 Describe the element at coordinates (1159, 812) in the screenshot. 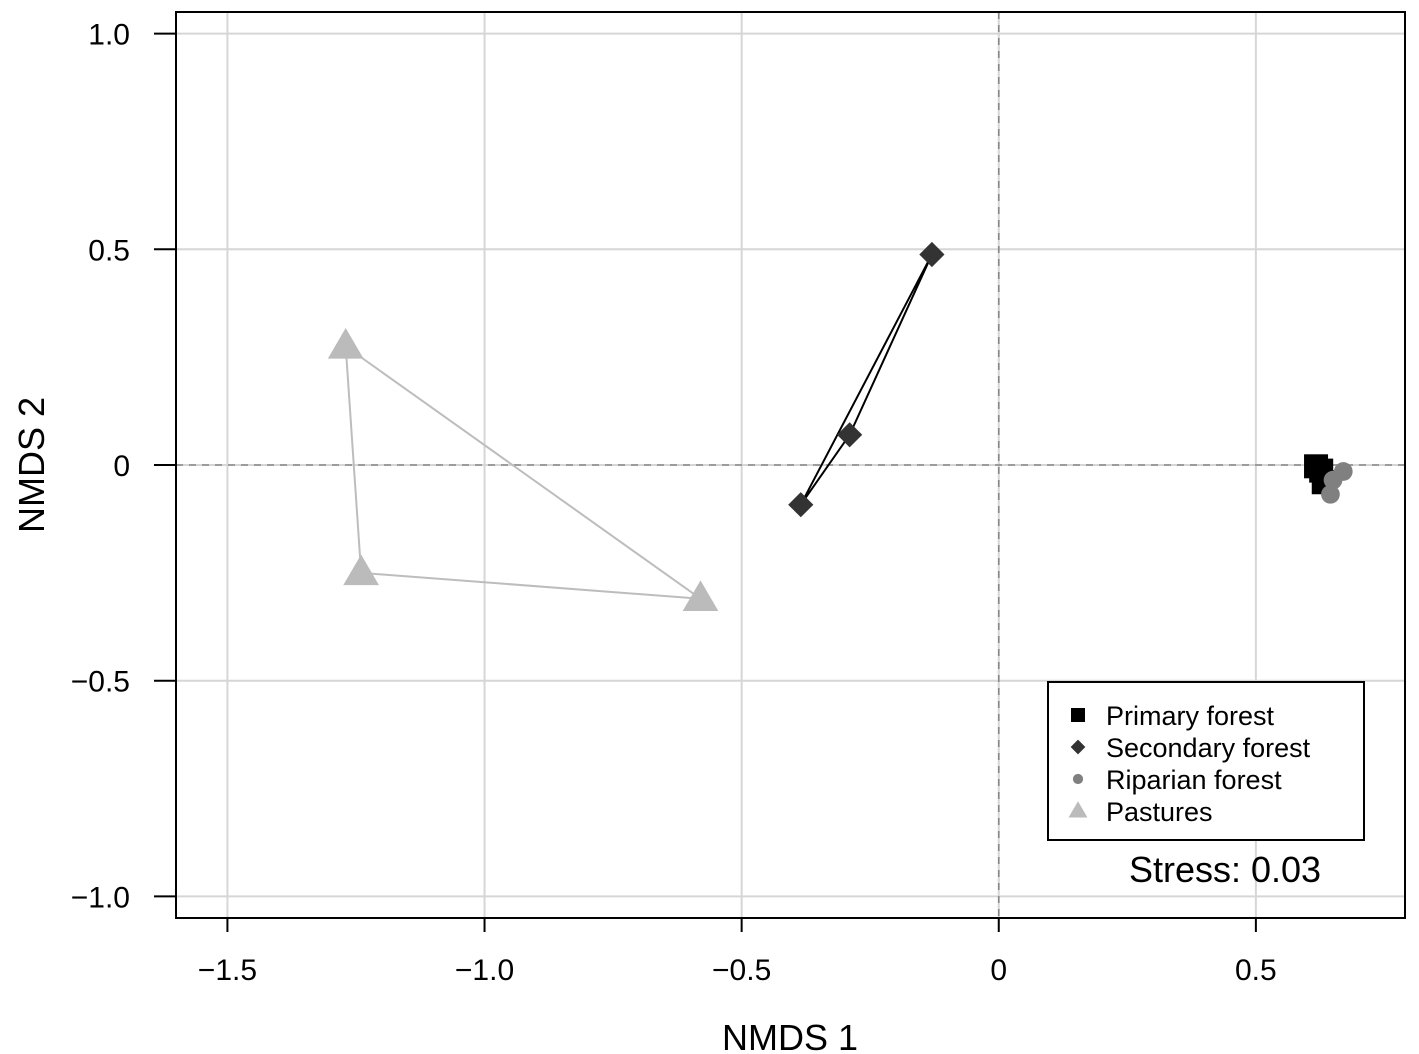

I see `legend-label-pastures: Pastures` at that location.